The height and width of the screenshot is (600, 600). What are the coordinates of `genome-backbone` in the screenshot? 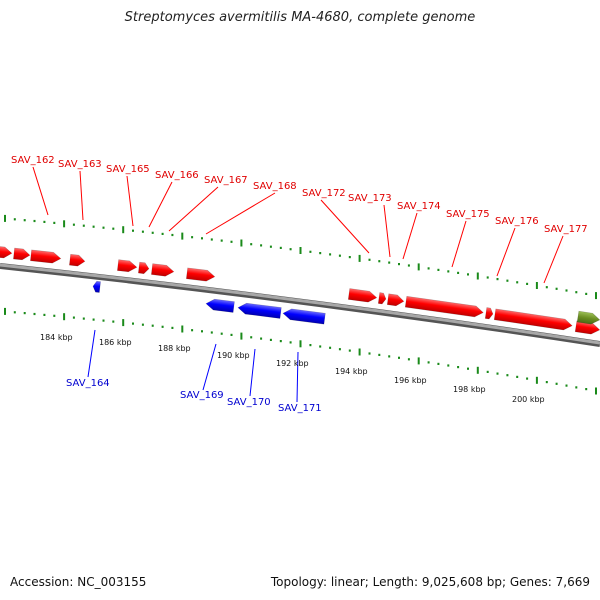 It's located at (300, 305).